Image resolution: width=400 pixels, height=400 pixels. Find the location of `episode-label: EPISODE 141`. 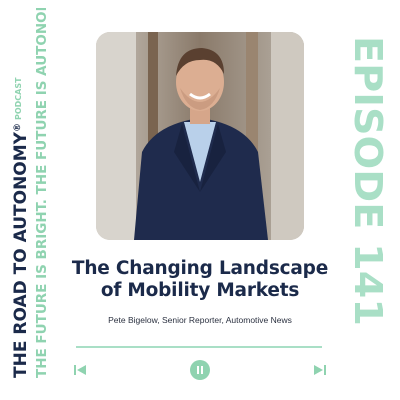

episode-label: EPISODE 141 is located at coordinates (369, 181).